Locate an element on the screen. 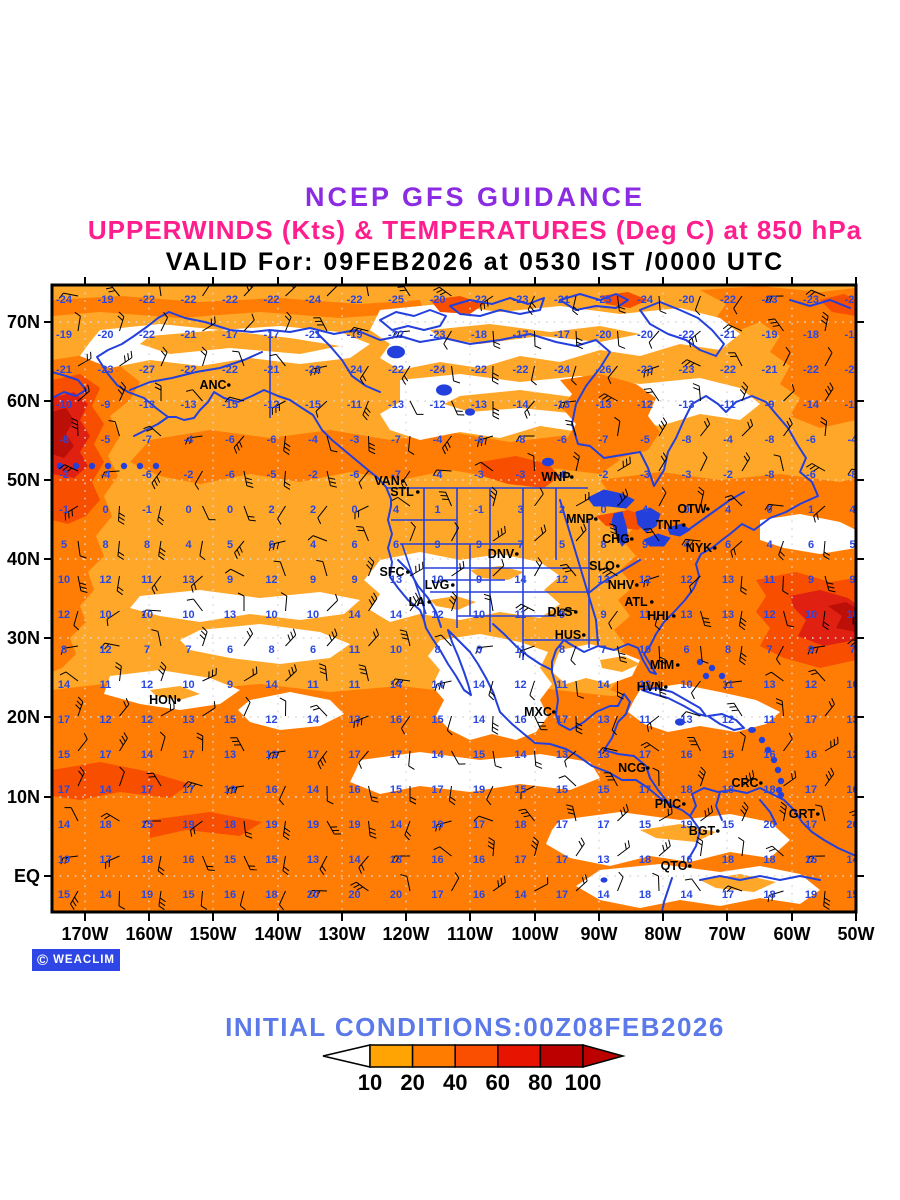  city-label: HON is located at coordinates (163, 700).